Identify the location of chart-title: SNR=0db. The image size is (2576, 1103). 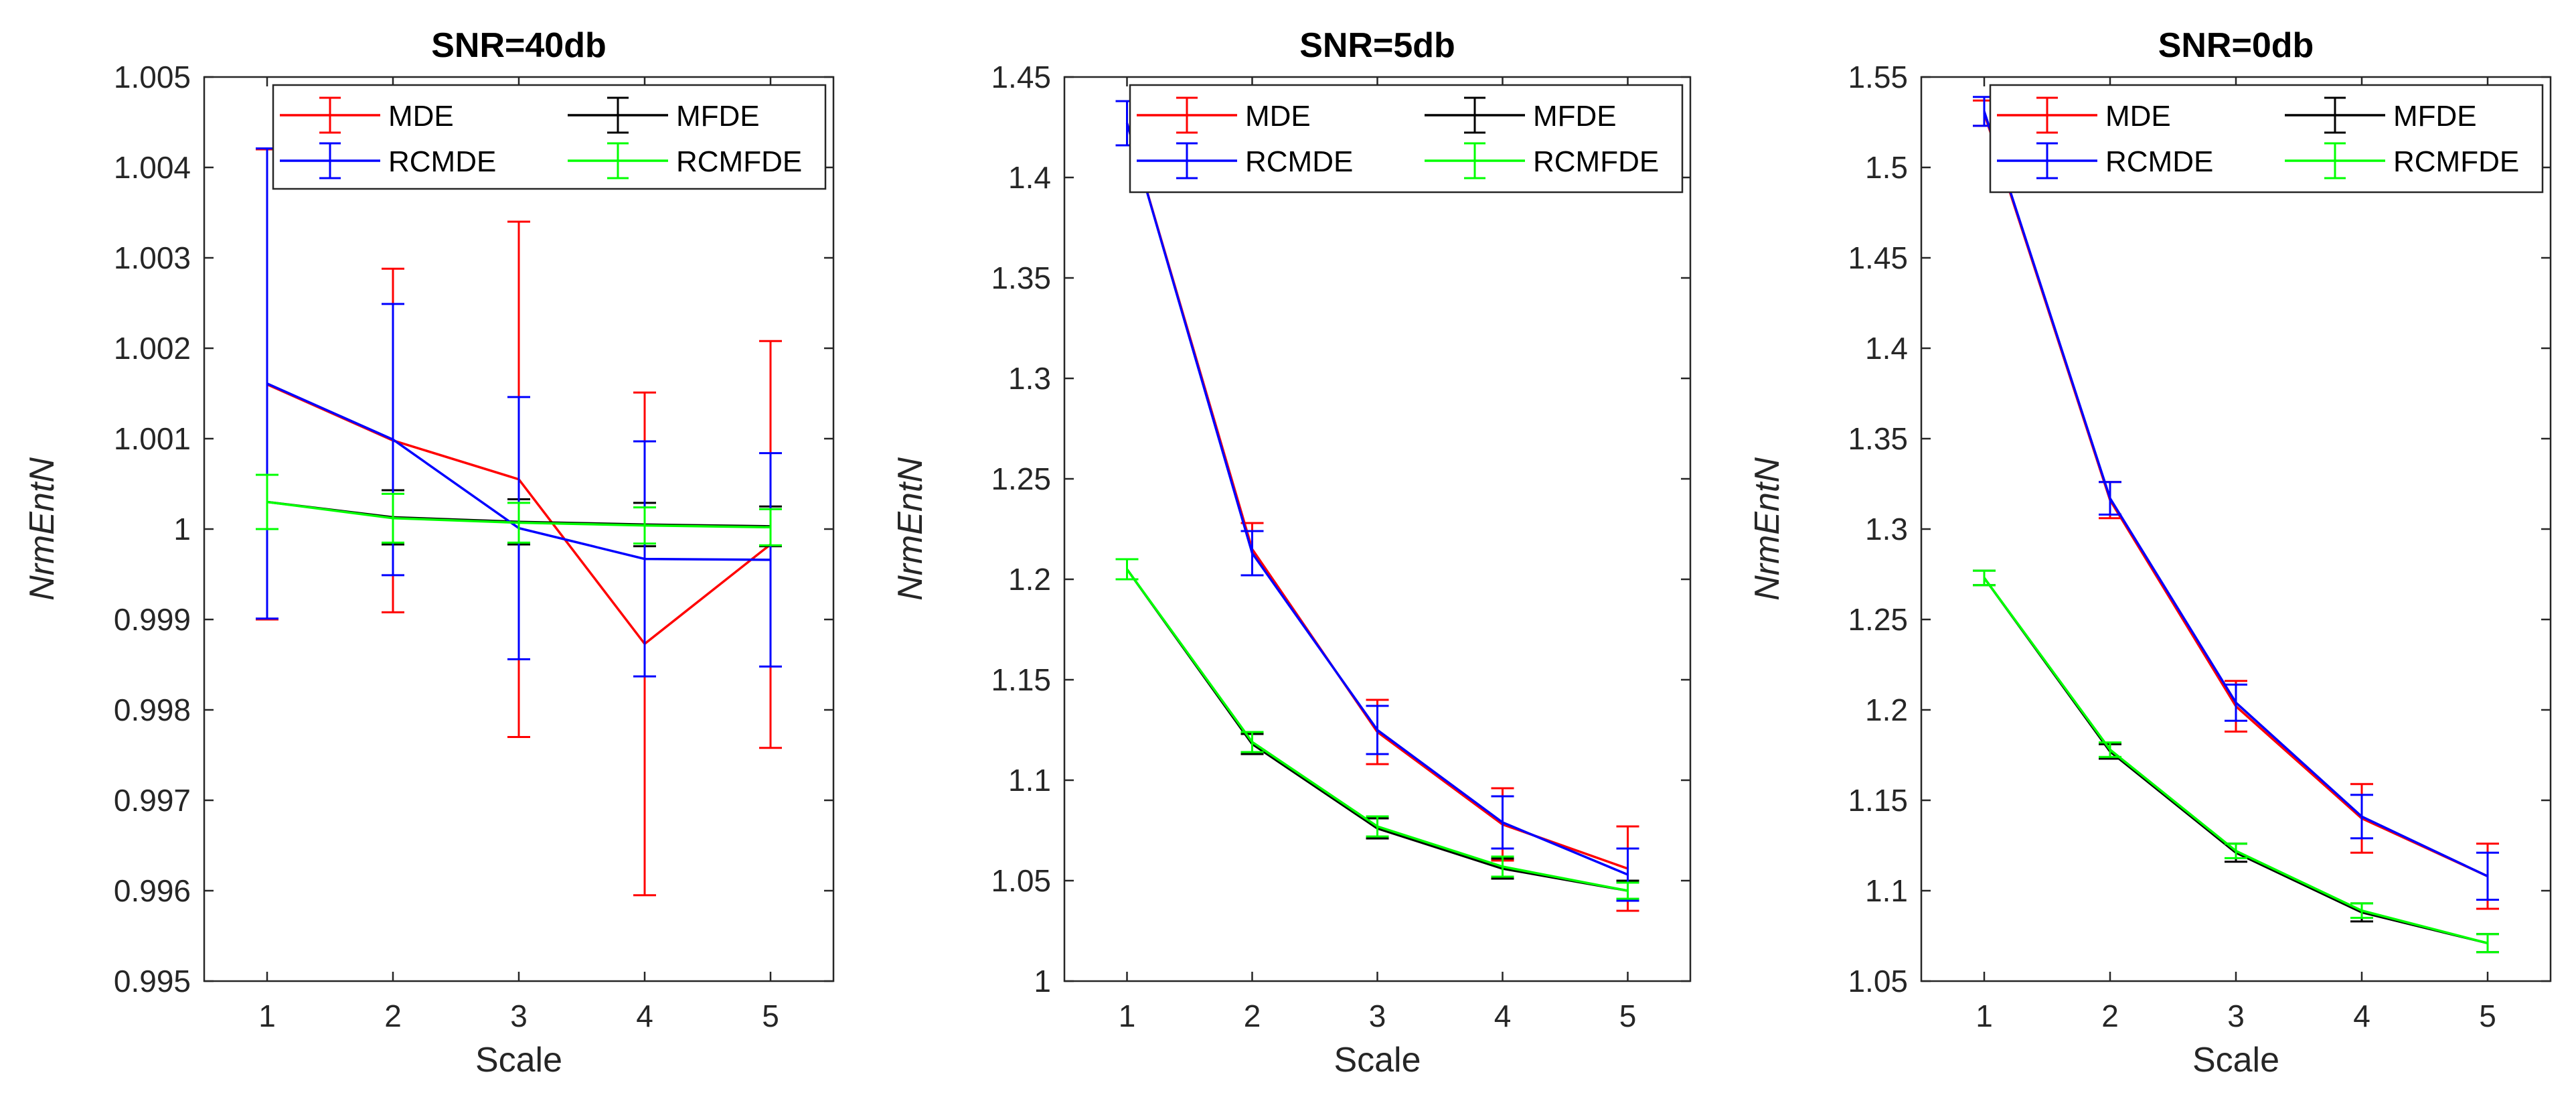
(2236, 46).